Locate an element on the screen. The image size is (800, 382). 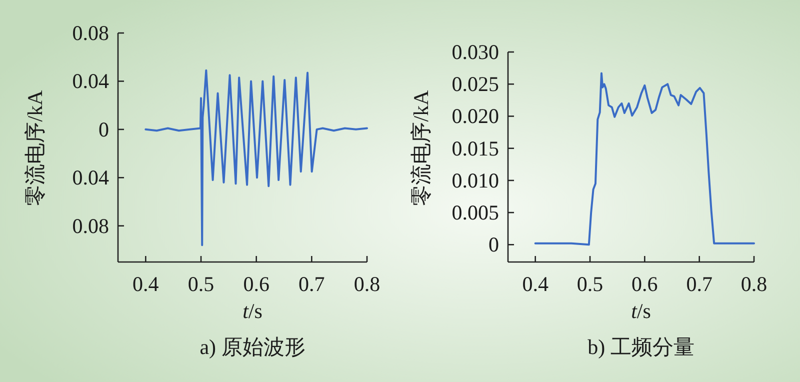
y-tick-label: 0.025 is located at coordinates (475, 84).